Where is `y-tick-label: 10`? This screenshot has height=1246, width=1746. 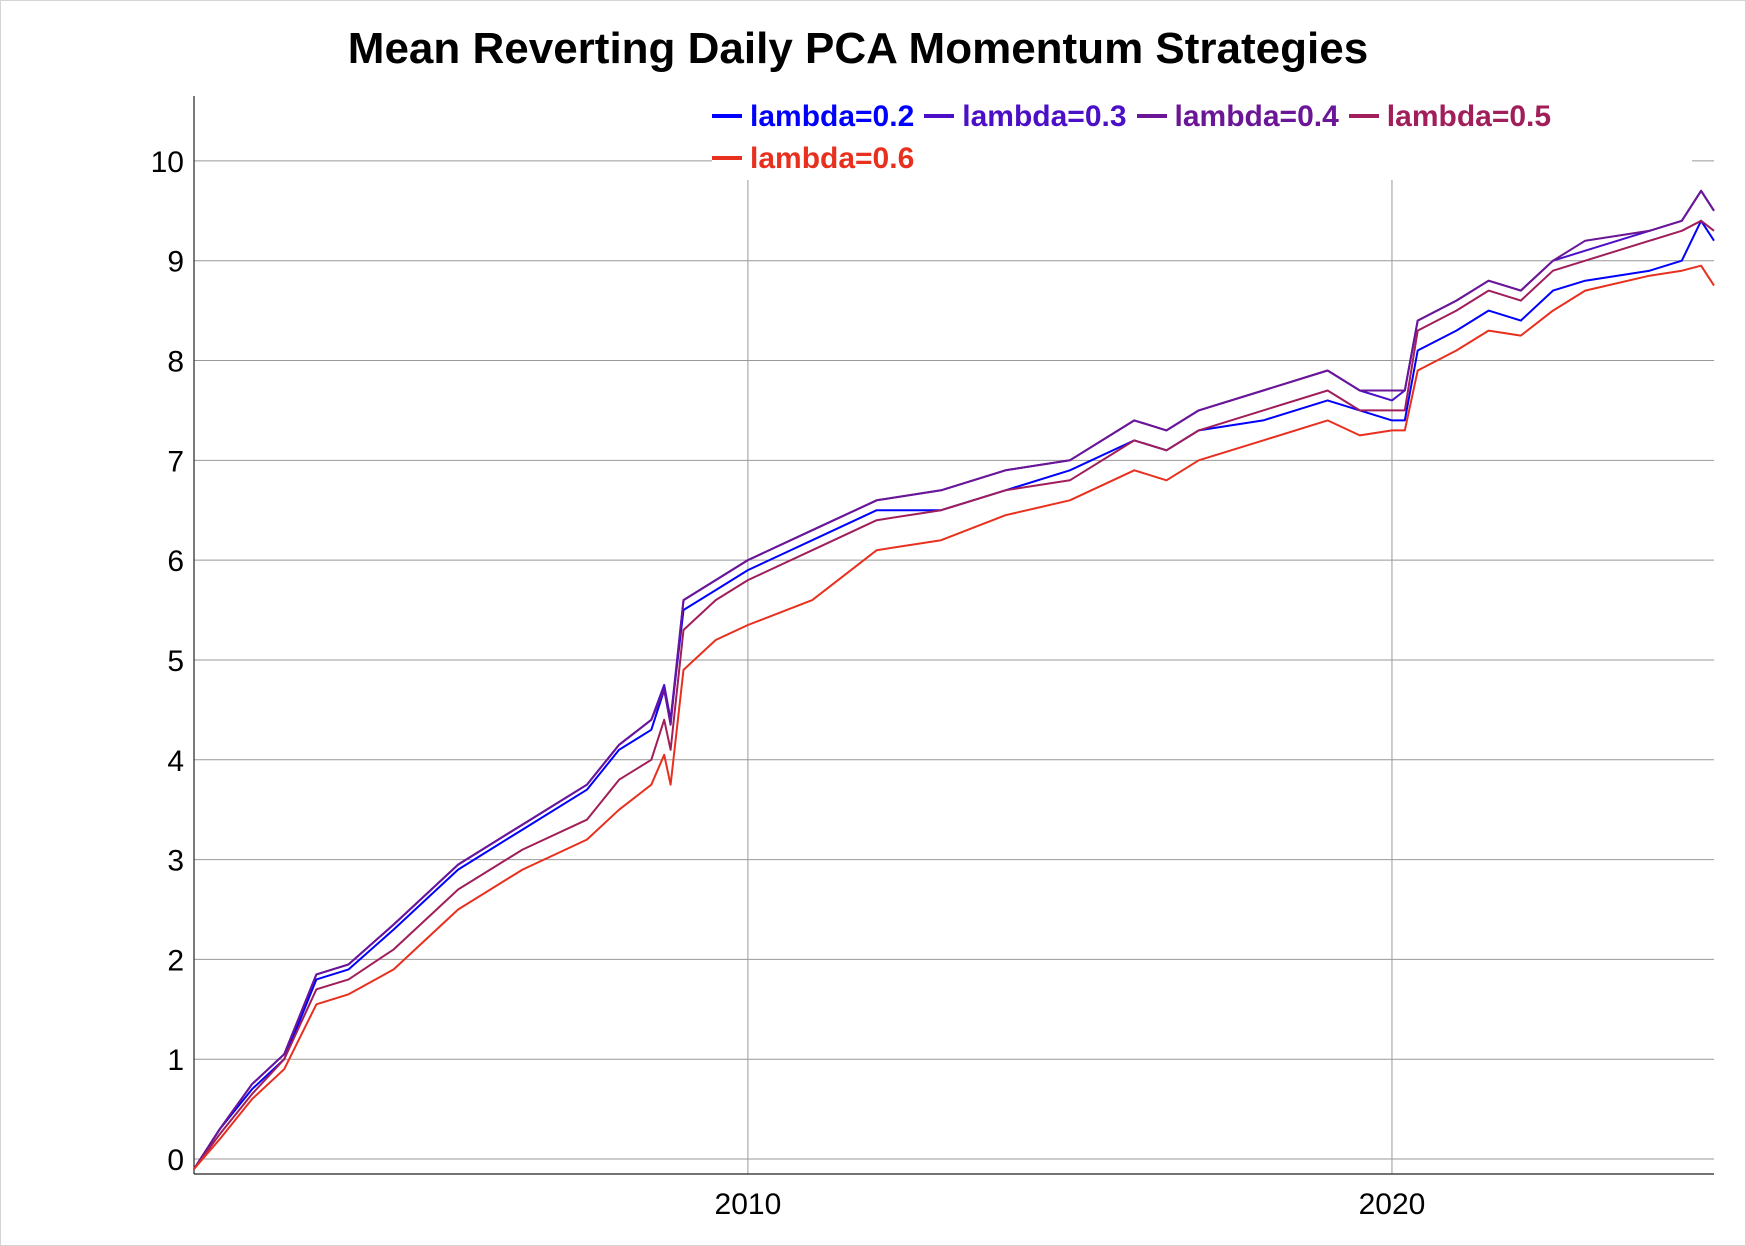 y-tick-label: 10 is located at coordinates (167, 162).